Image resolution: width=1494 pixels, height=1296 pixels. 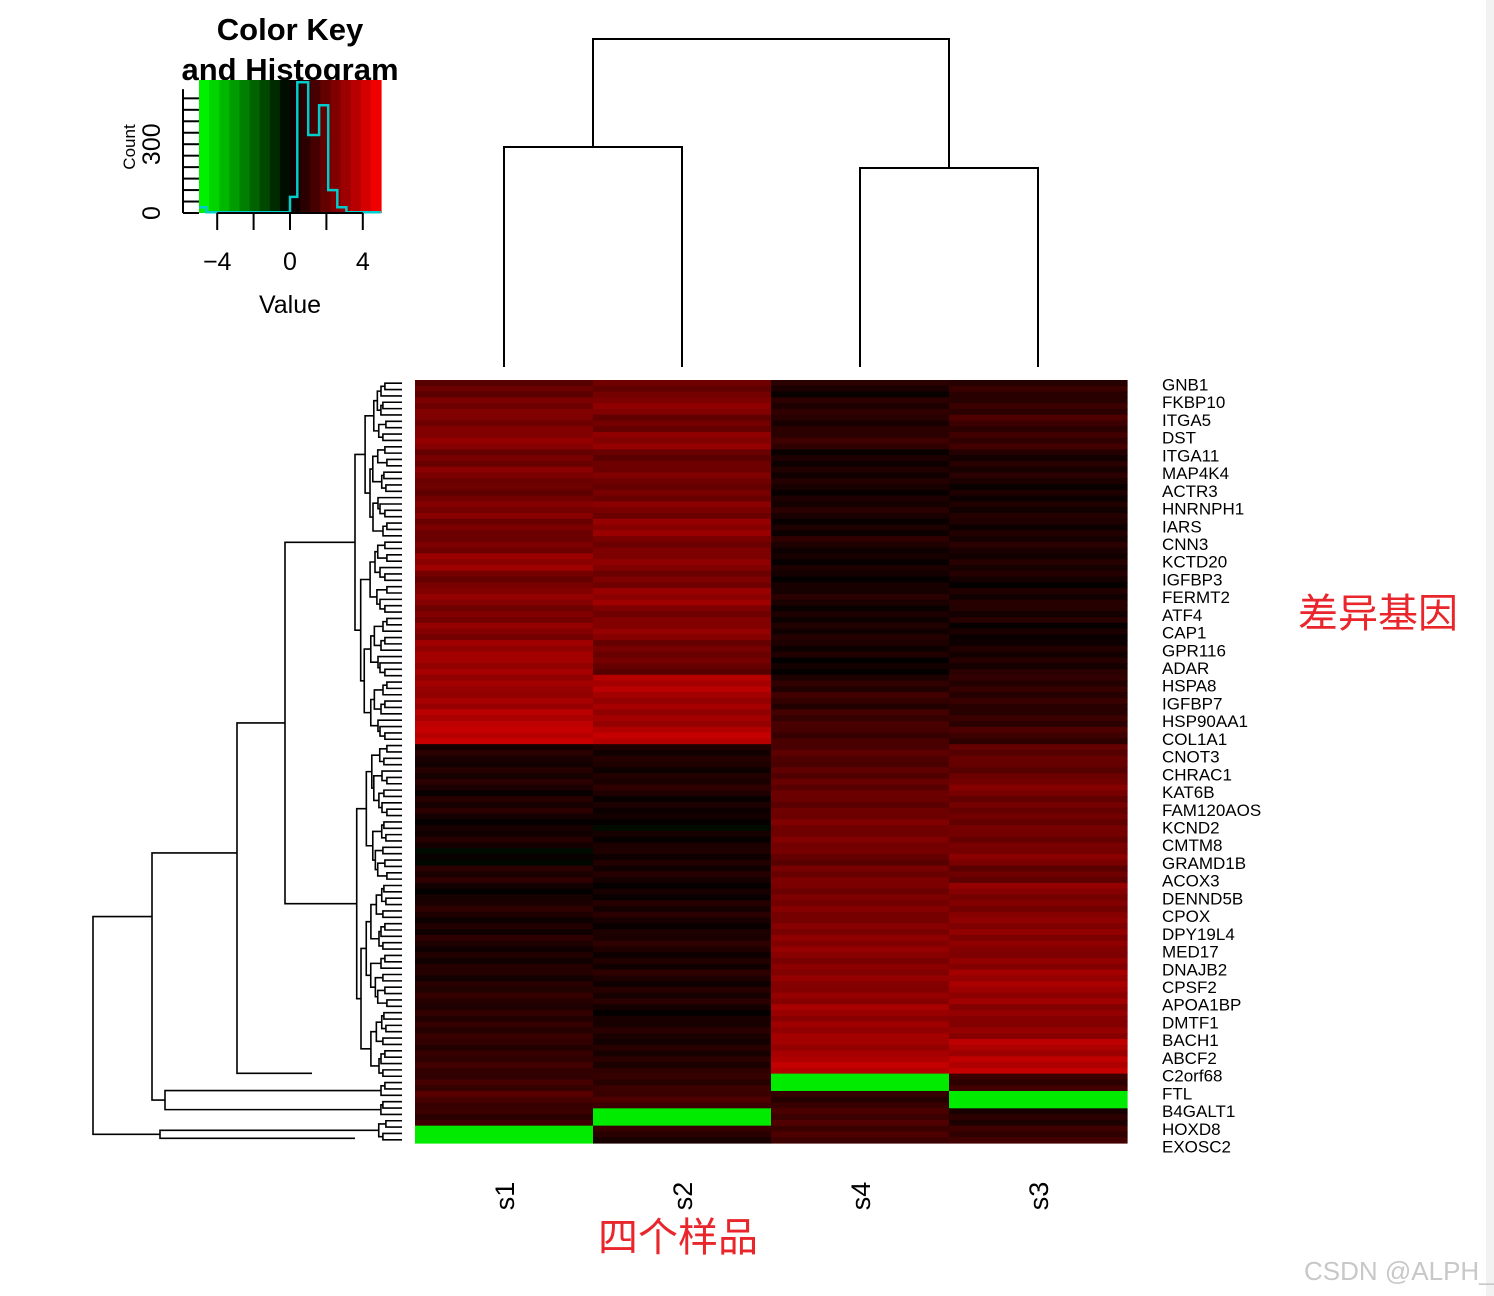 I want to click on row-label: DENND5B, so click(x=1202, y=898).